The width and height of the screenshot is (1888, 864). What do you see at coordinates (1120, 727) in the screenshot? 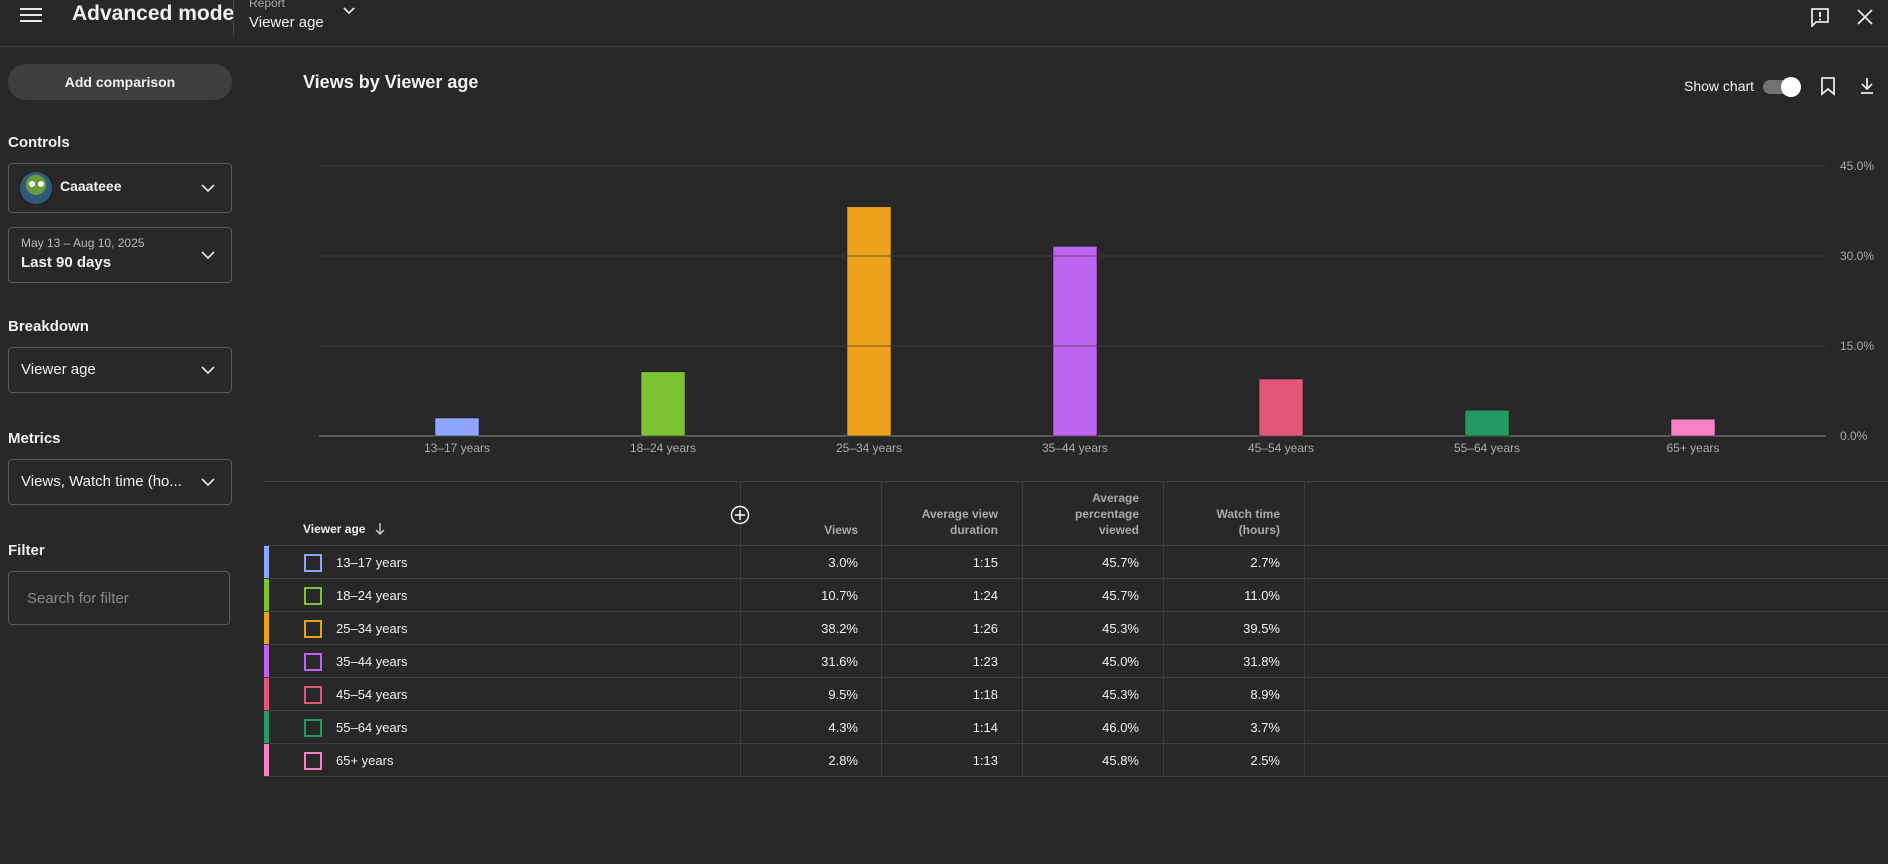
I see `cell-avg-percentage-viewed: 46.0%` at bounding box center [1120, 727].